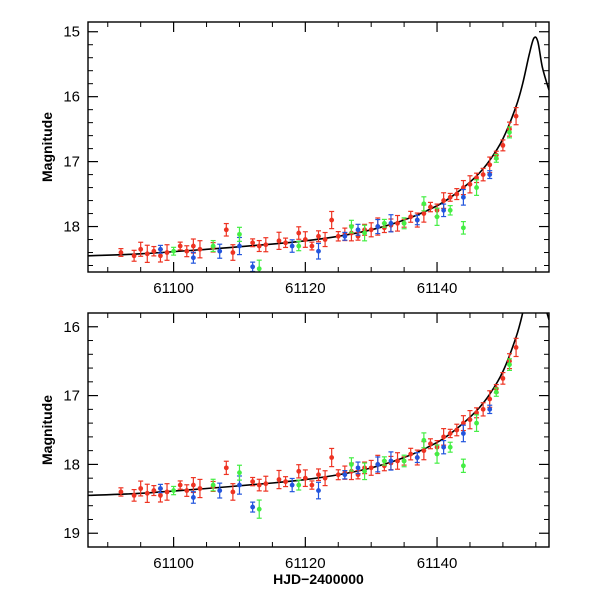 The height and width of the screenshot is (600, 600). What do you see at coordinates (305, 563) in the screenshot?
I see `x-tick-label: 61120` at bounding box center [305, 563].